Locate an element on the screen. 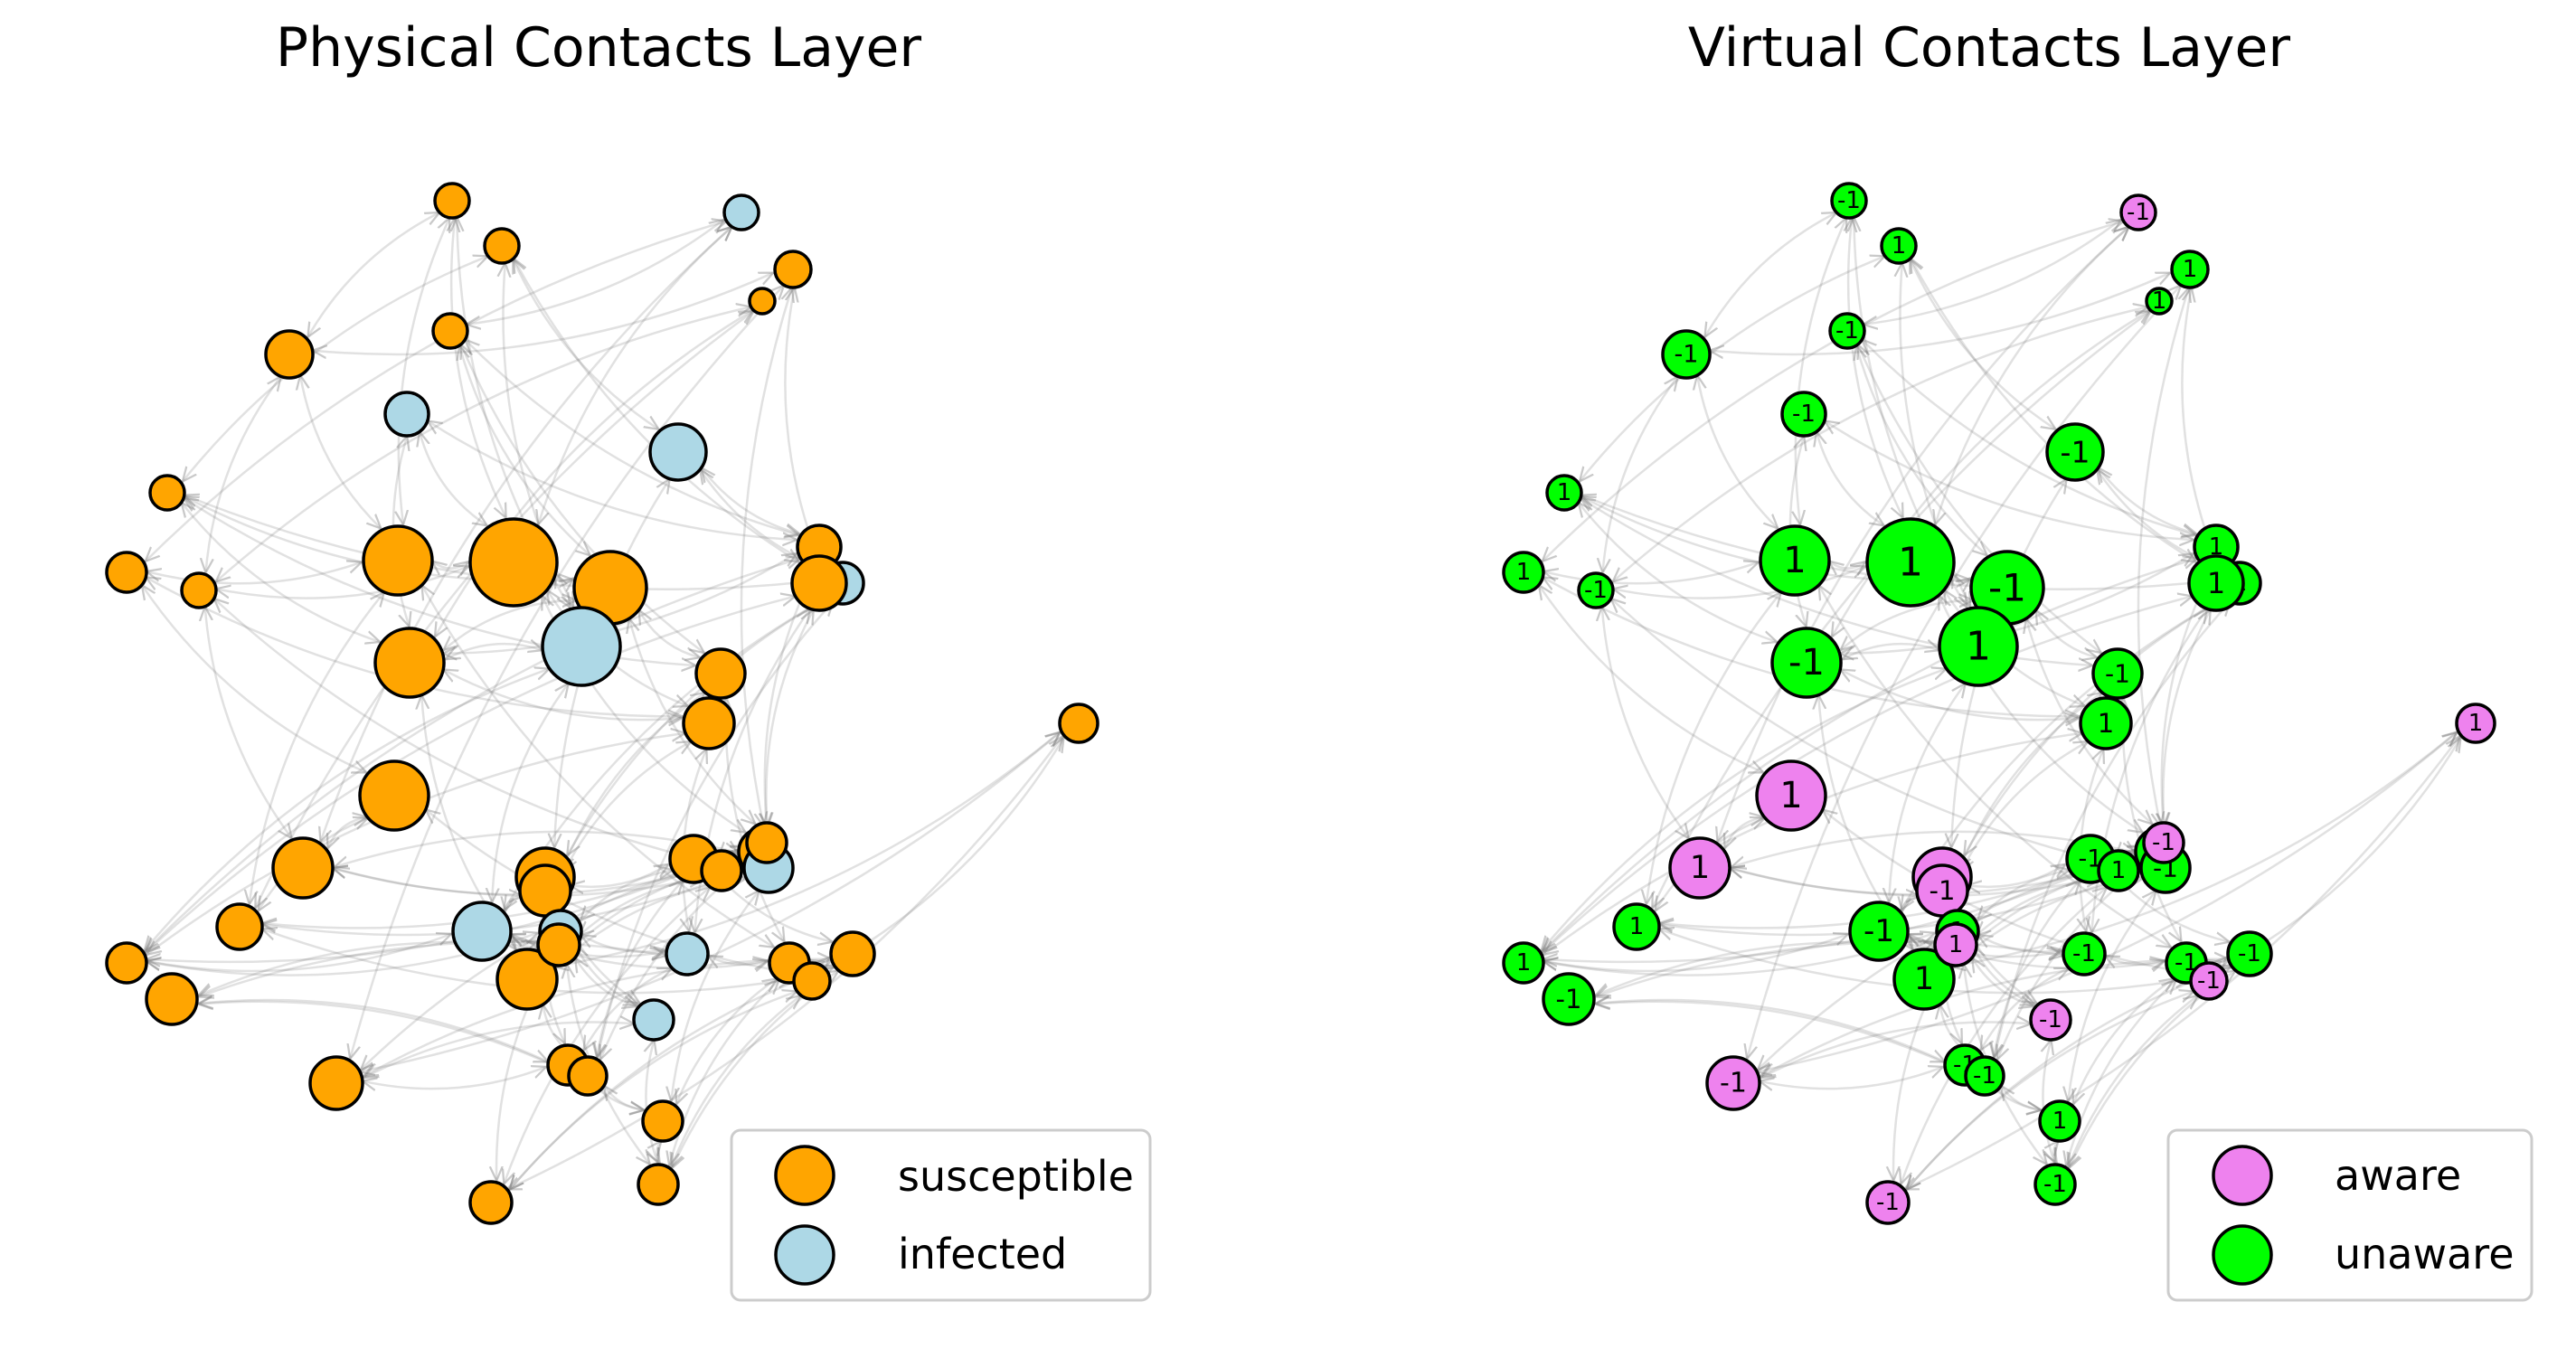 The width and height of the screenshot is (2576, 1349). virtual-node-label-44: -1 is located at coordinates (1984, 1076).